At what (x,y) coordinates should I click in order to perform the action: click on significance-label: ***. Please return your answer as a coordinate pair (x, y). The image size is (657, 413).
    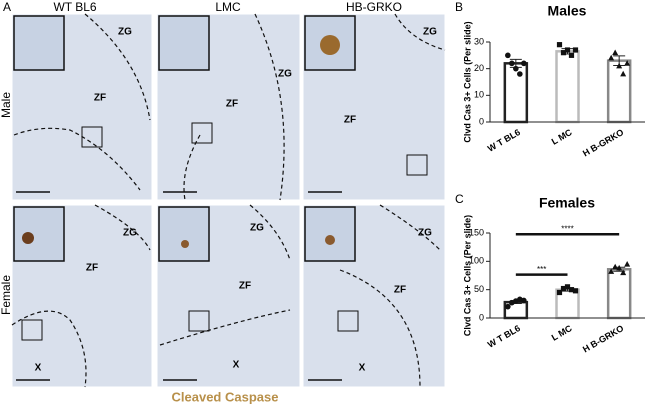
    Looking at the image, I should click on (541, 269).